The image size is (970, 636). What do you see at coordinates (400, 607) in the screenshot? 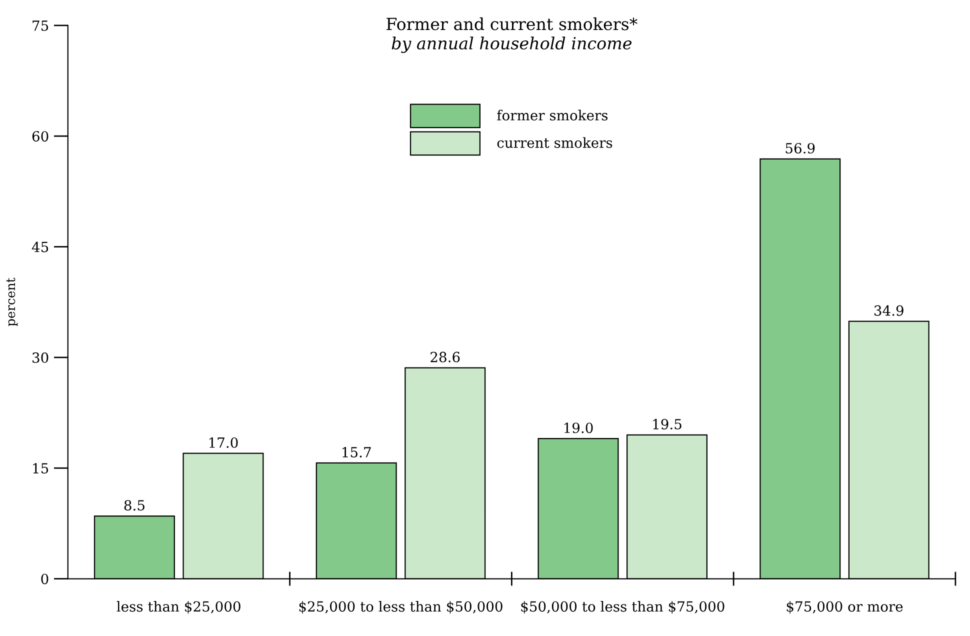
I see `x-tick-label: $25,000 to less than $50,000` at bounding box center [400, 607].